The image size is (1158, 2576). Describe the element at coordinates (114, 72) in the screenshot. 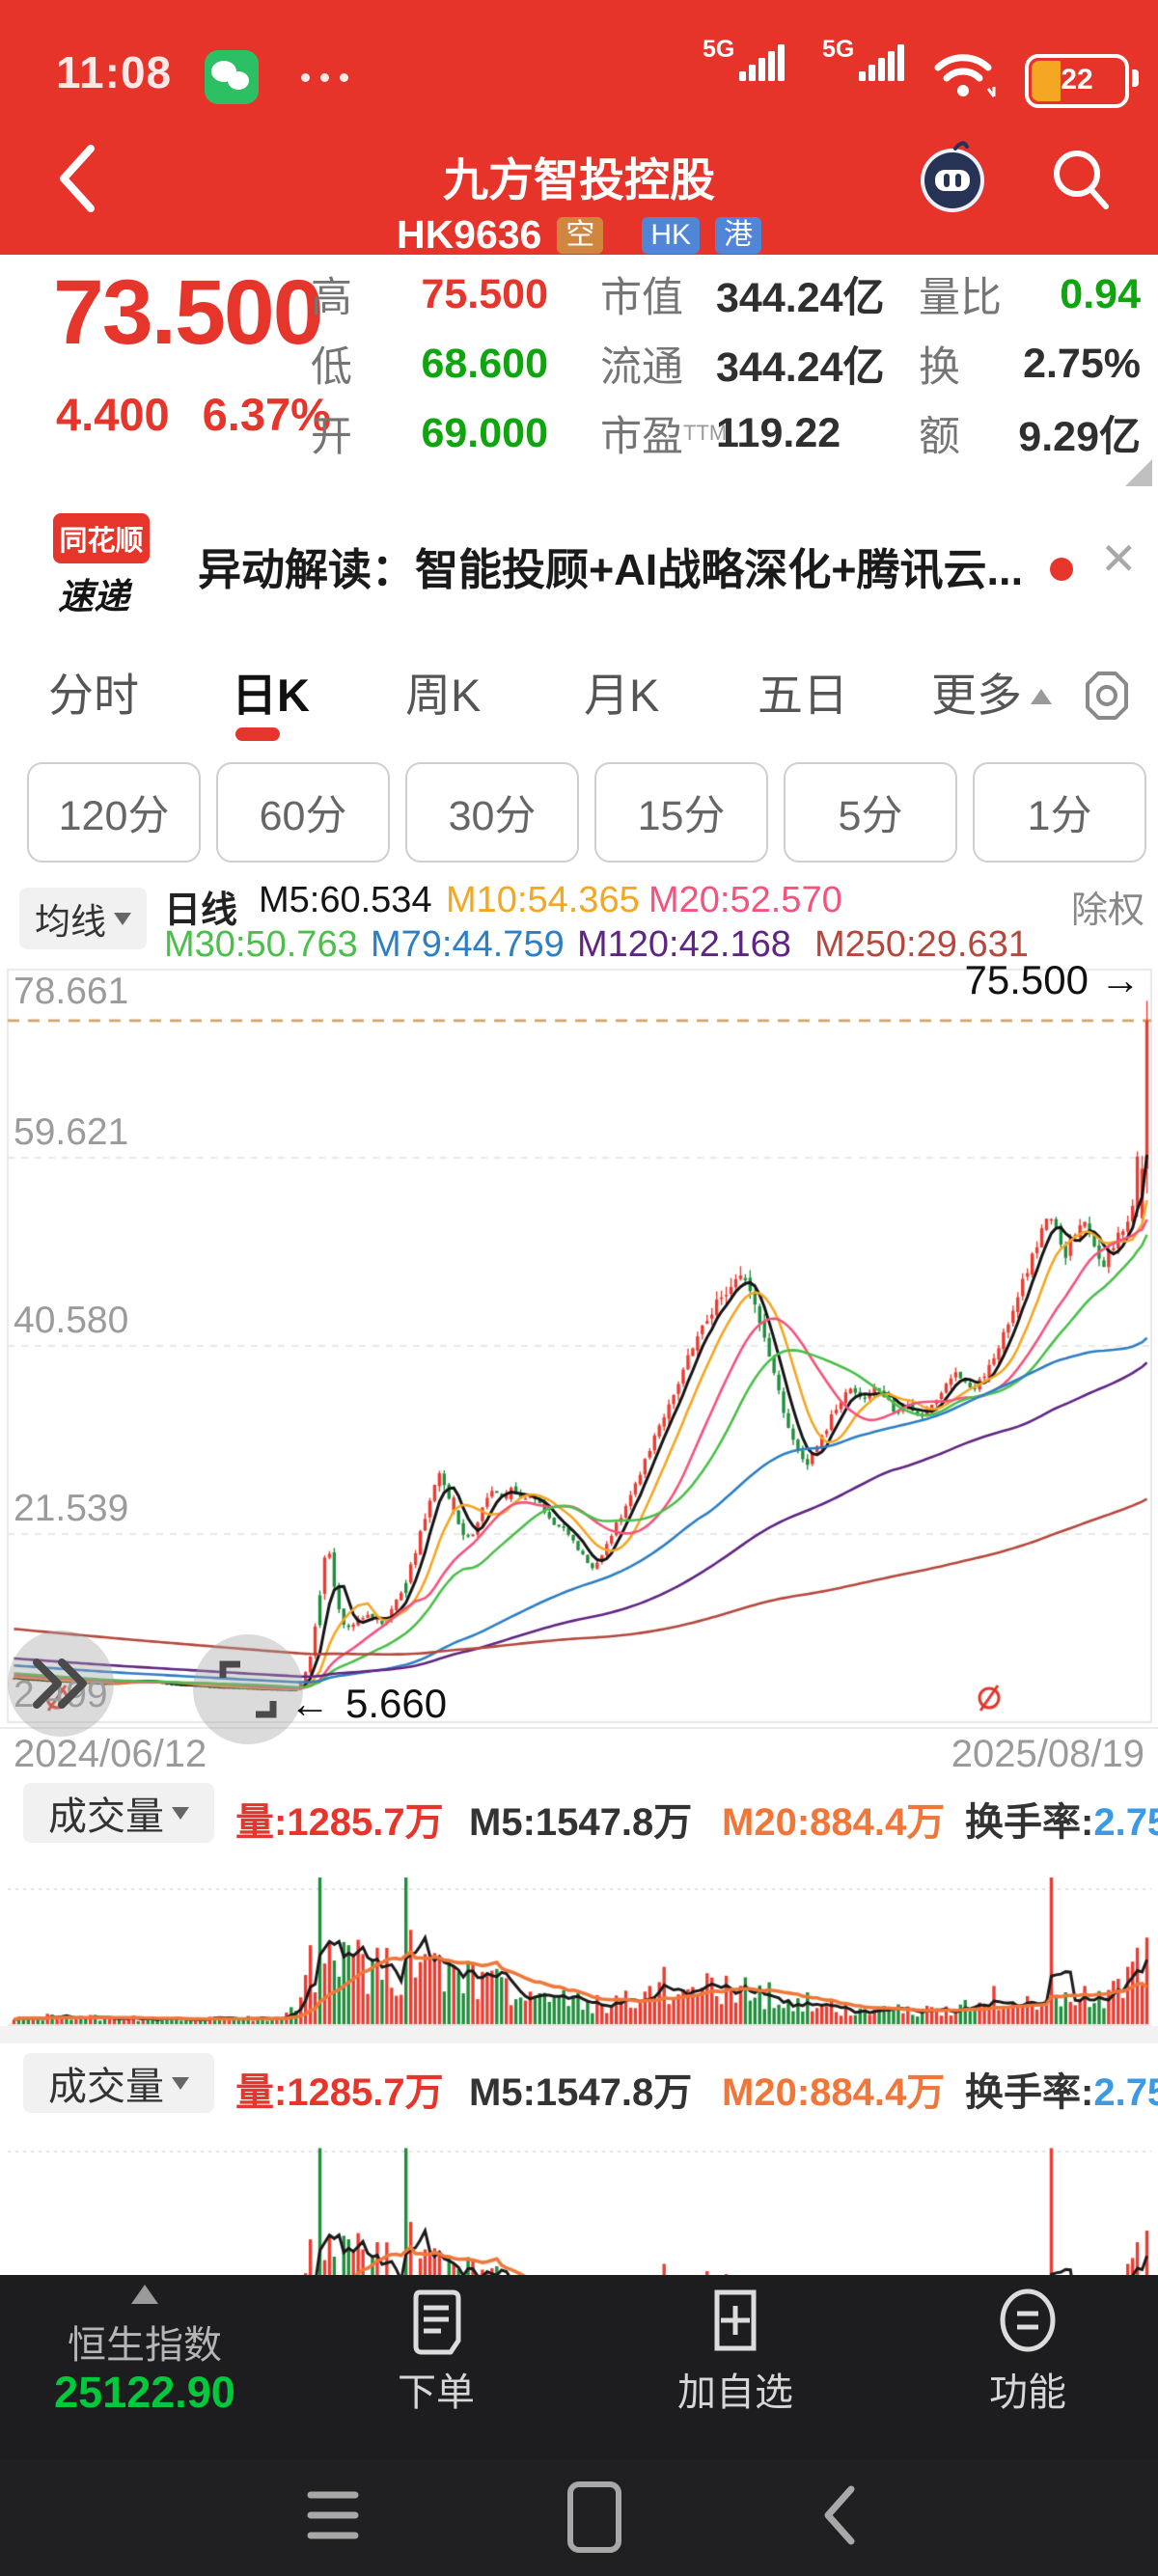

I see `status-time: 11:08` at that location.